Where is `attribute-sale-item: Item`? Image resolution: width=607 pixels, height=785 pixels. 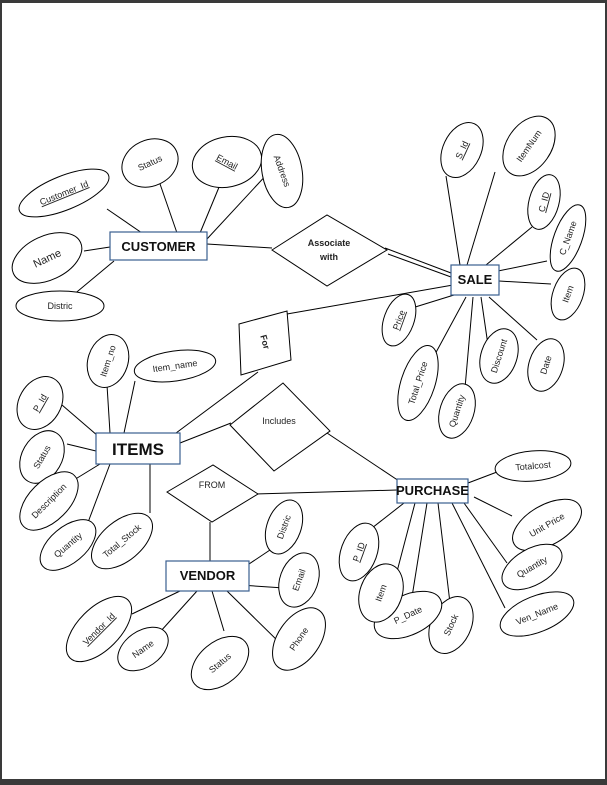
attribute-sale-item: Item is located at coordinates (568, 293).